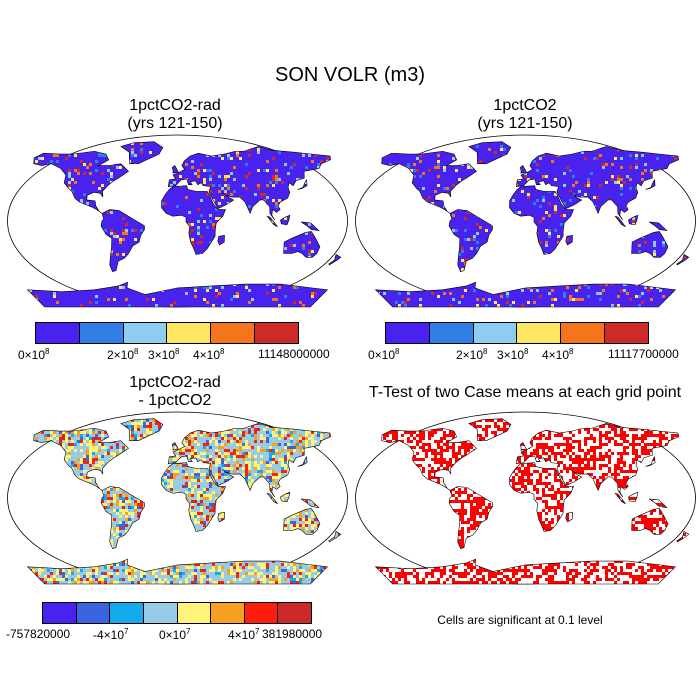 This screenshot has width=700, height=700. I want to click on panel-1-title-line1: 1pctCO2-rad, so click(175, 105).